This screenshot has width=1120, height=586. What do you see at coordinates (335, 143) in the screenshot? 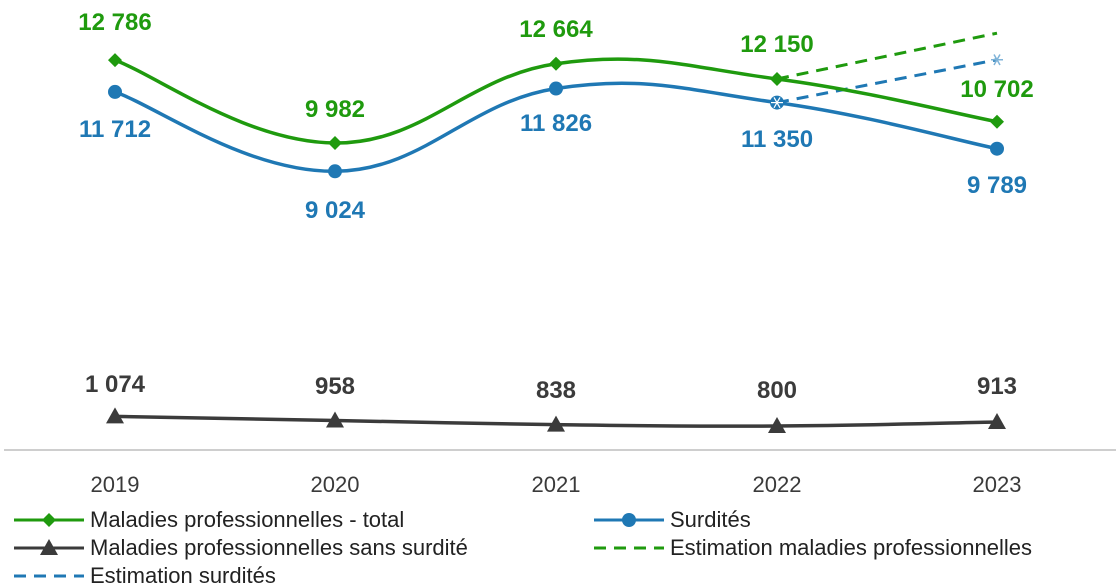
I see `point-total-2020` at bounding box center [335, 143].